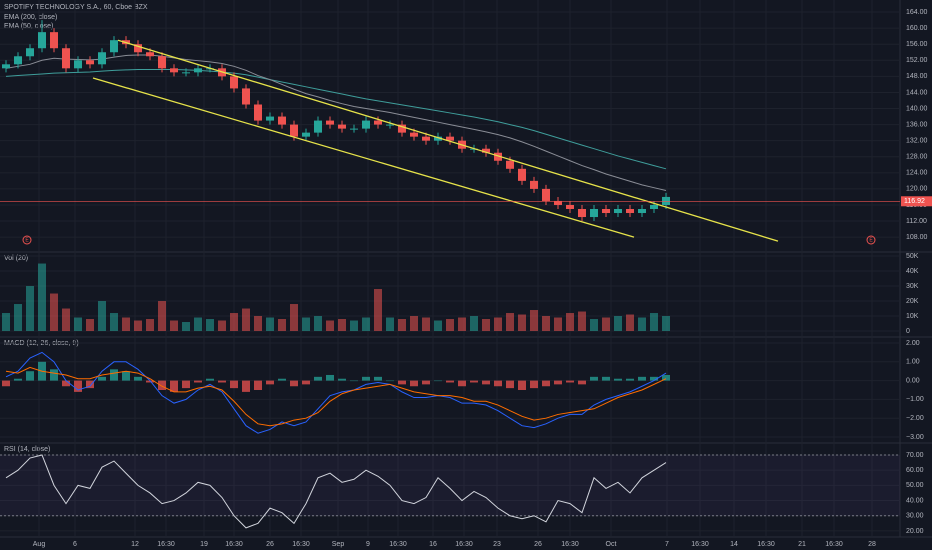  I want to click on y-tick-label: 40K, so click(912, 271).